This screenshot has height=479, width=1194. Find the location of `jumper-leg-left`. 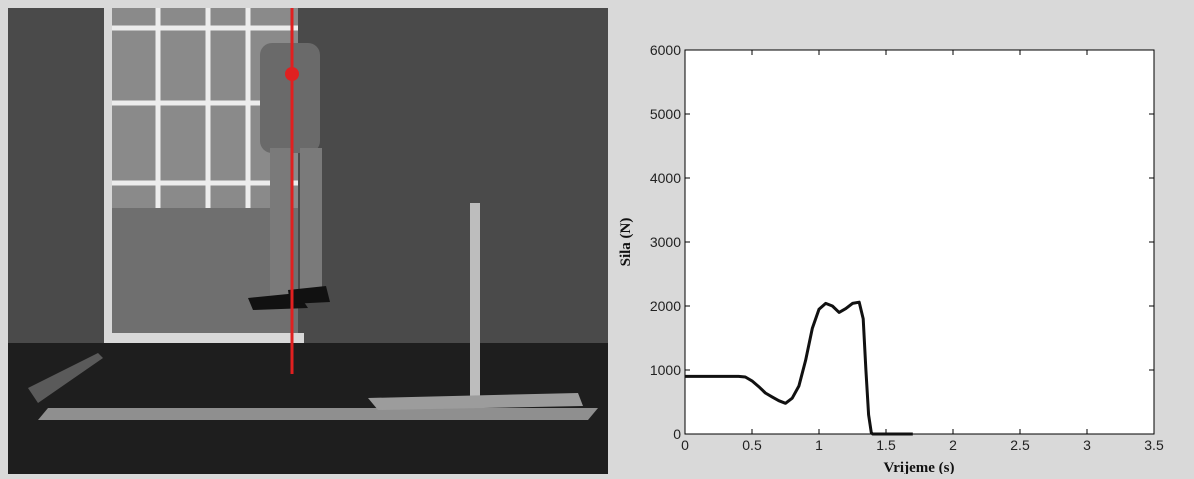

jumper-leg-left is located at coordinates (281, 223).